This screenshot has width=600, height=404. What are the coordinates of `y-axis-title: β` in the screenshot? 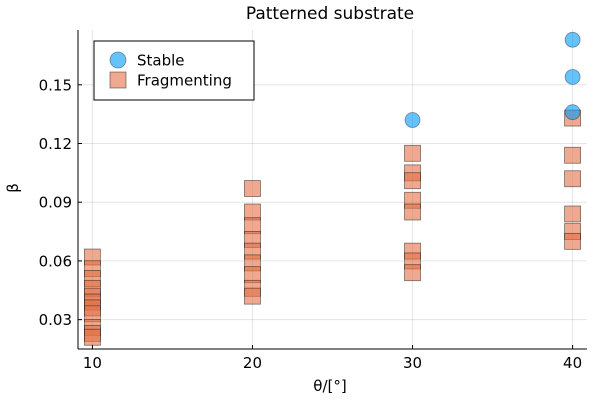 It's located at (13, 188).